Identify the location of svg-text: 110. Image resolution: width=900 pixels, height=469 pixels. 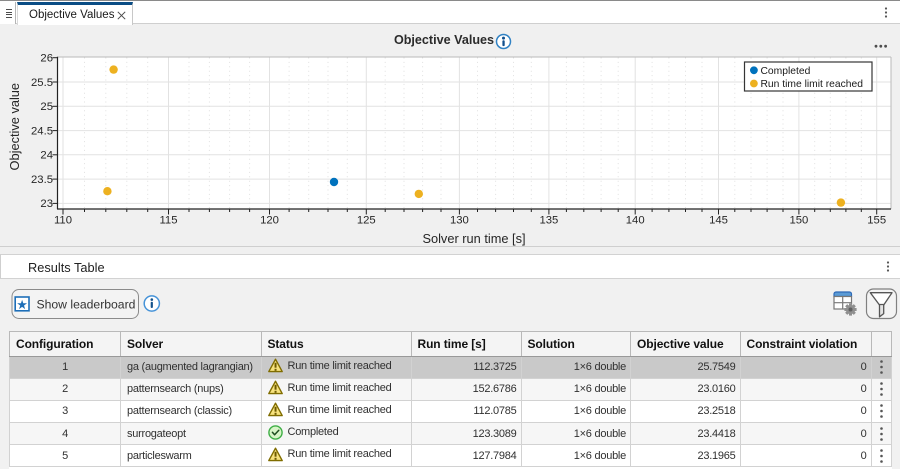
(63, 221).